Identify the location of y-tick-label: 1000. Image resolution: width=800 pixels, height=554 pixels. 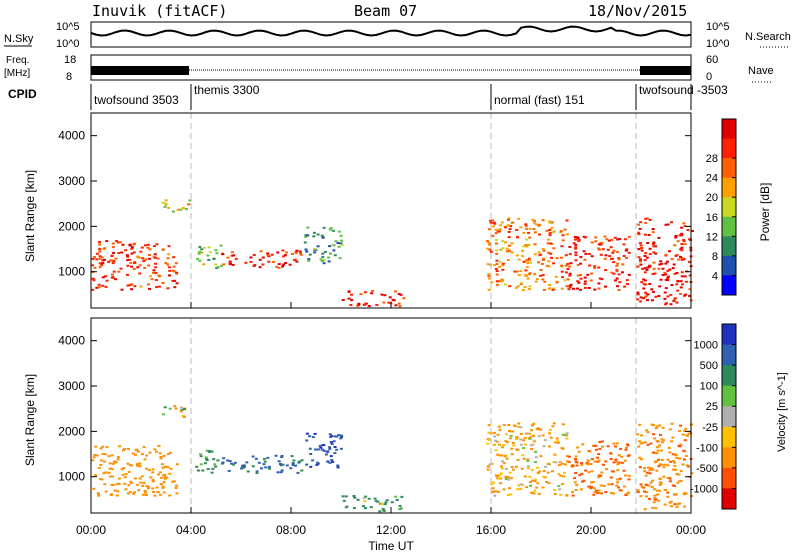
(71, 272).